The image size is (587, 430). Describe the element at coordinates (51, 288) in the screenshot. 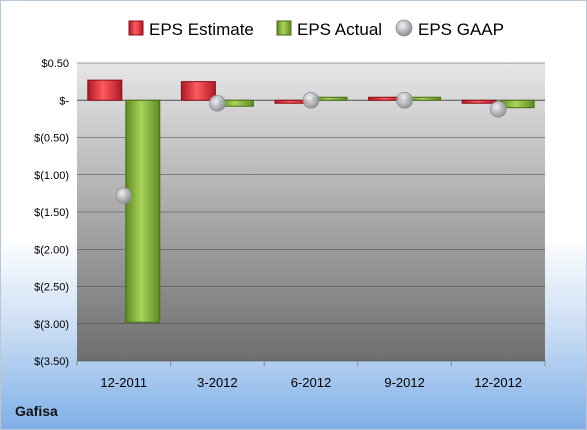

I see `y-tick-label: $(2.50)` at that location.